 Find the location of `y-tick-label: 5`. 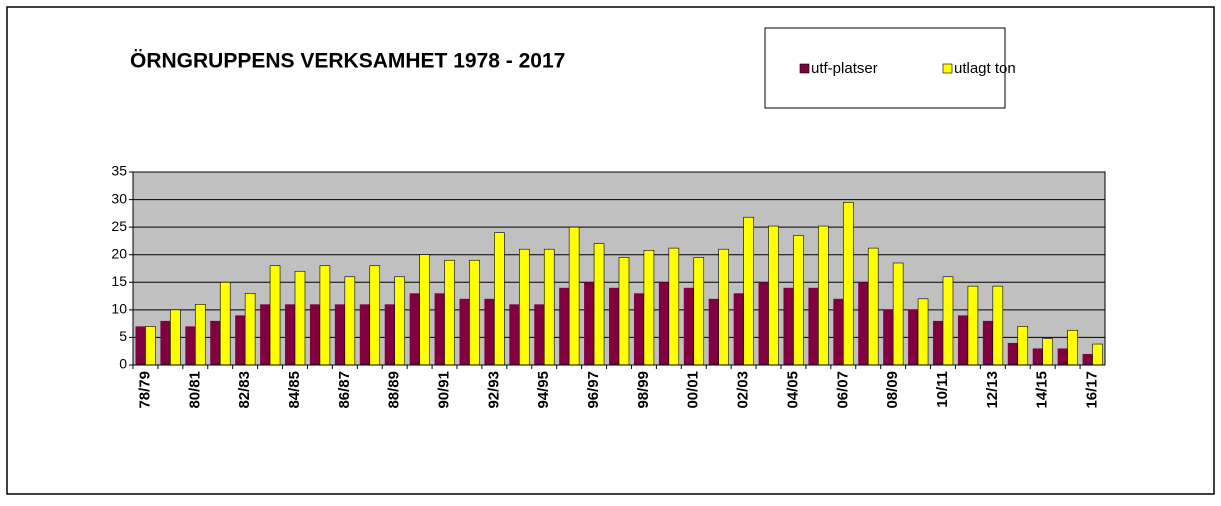

y-tick-label: 5 is located at coordinates (123, 336).